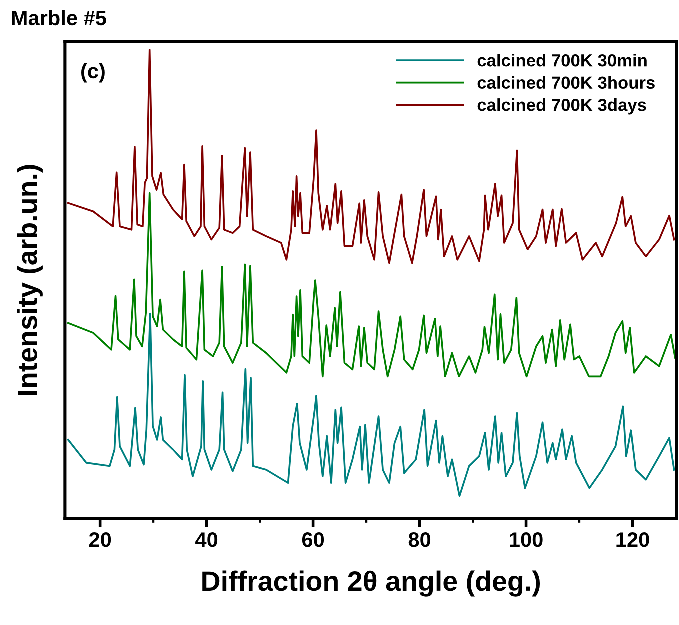 This screenshot has height=625, width=679. I want to click on chart-title: Marble #5, so click(59, 18).